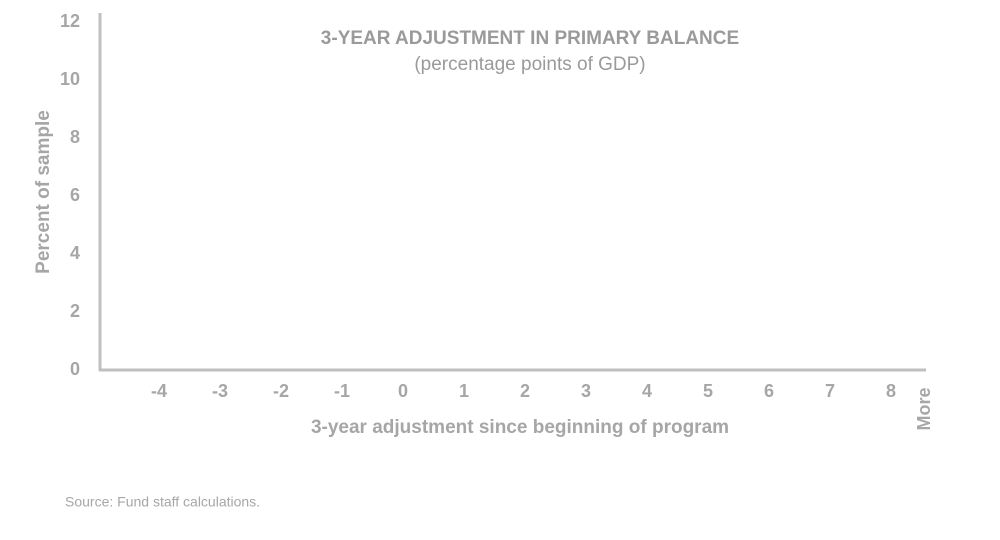 This screenshot has height=540, width=1000. I want to click on x-tick-label: 2, so click(525, 391).